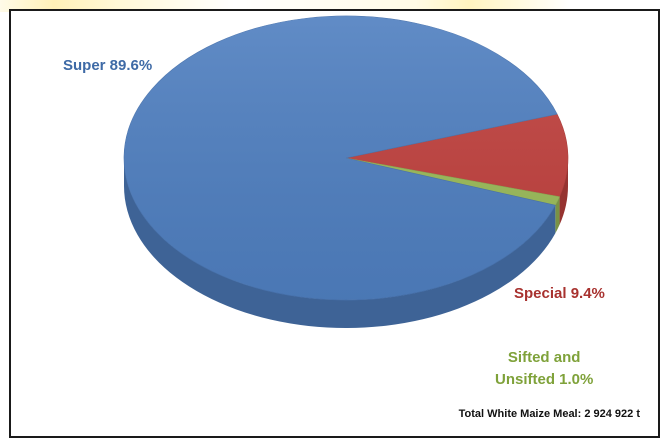  Describe the element at coordinates (559, 293) in the screenshot. I see `special-label: Special 9.4%` at that location.